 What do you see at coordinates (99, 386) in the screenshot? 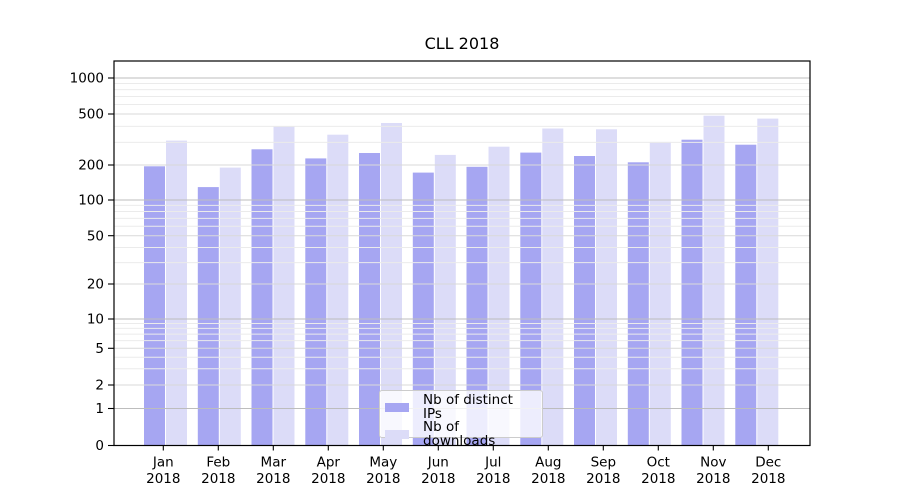
I see `y-tick-label-2: 2` at bounding box center [99, 386].